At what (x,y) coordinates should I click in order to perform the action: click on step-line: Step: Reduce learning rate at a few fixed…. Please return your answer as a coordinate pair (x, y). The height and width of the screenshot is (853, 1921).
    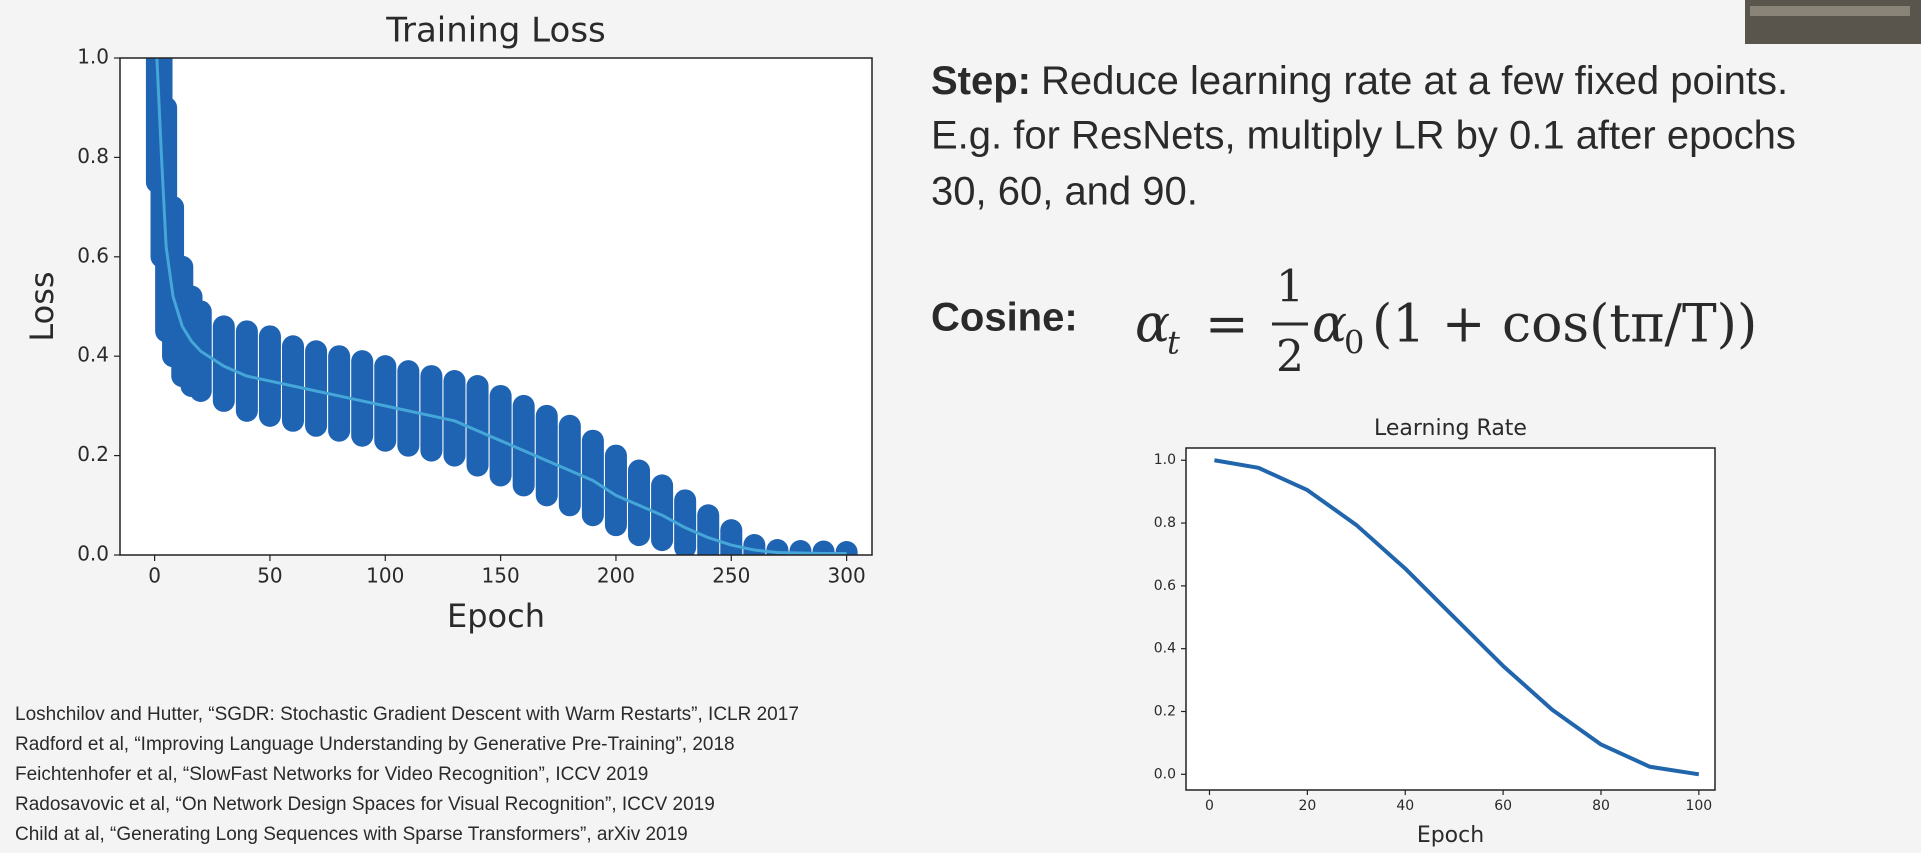
    Looking at the image, I should click on (1359, 81).